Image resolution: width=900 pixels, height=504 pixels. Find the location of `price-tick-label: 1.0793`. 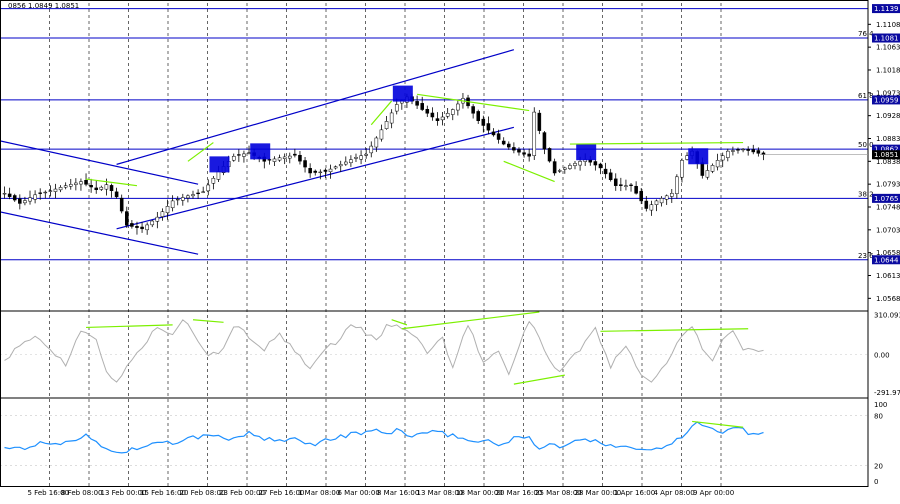

price-tick-label: 1.0793 is located at coordinates (888, 185).